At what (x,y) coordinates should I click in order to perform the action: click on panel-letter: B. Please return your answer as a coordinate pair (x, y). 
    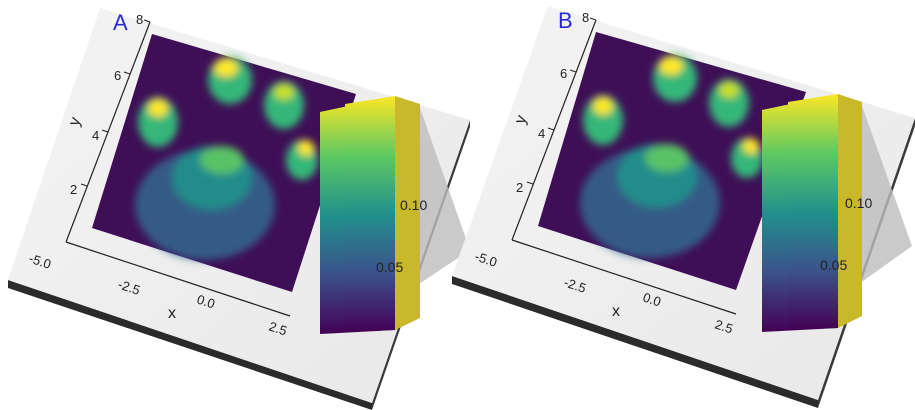
    Looking at the image, I should click on (565, 20).